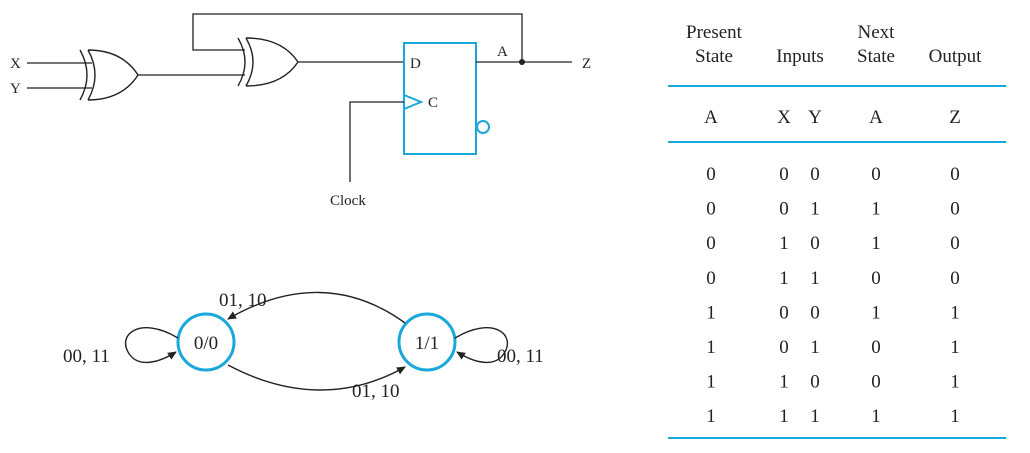 The image size is (1030, 453). I want to click on state-0-circle, so click(206, 342).